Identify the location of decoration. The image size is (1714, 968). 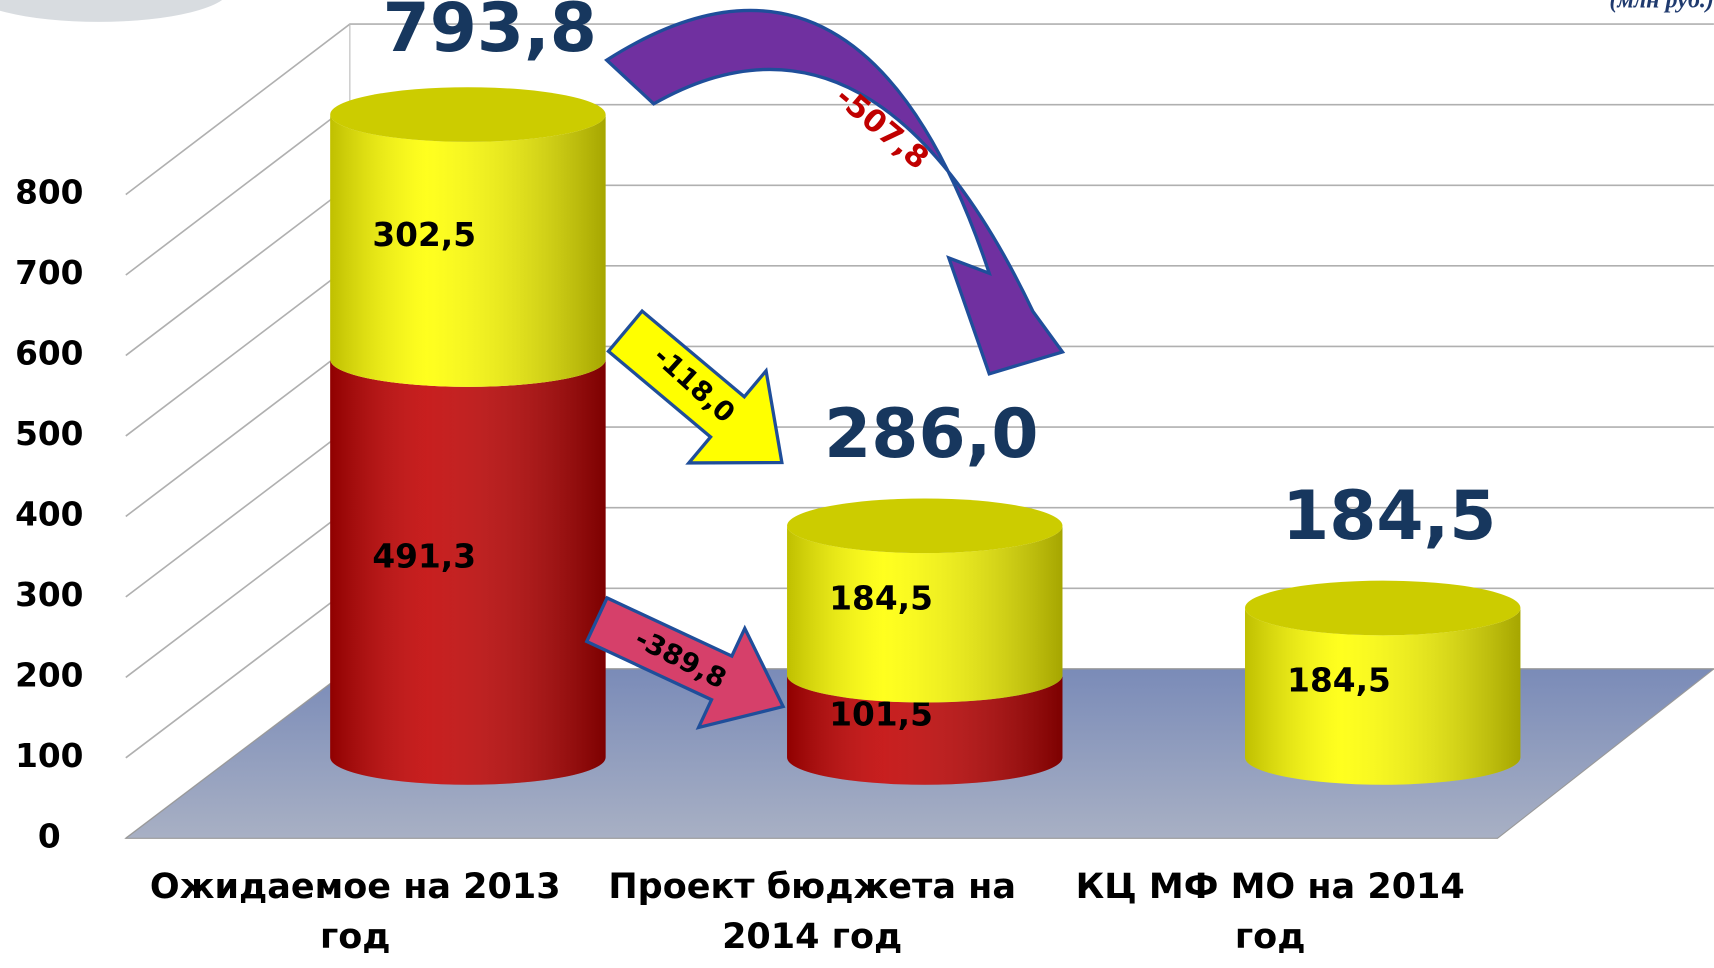
(111, 11).